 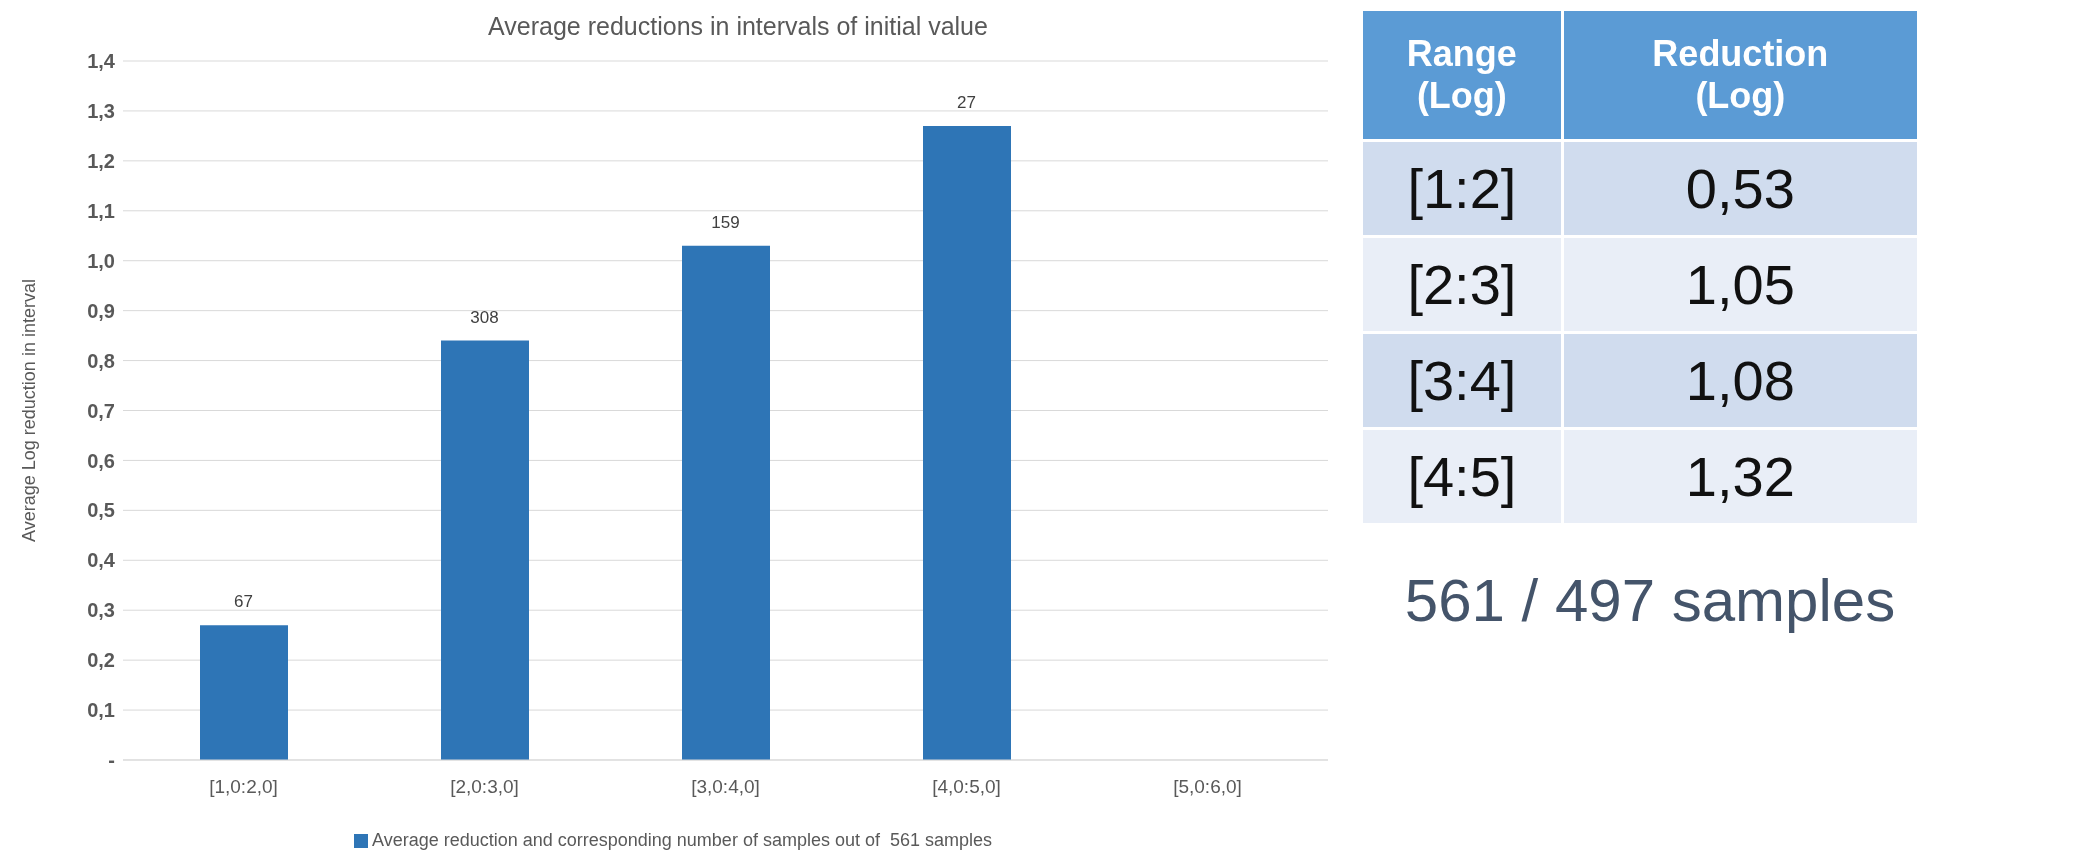 I want to click on chart-title: Average reductions in intervals of initial value, so click(x=738, y=26).